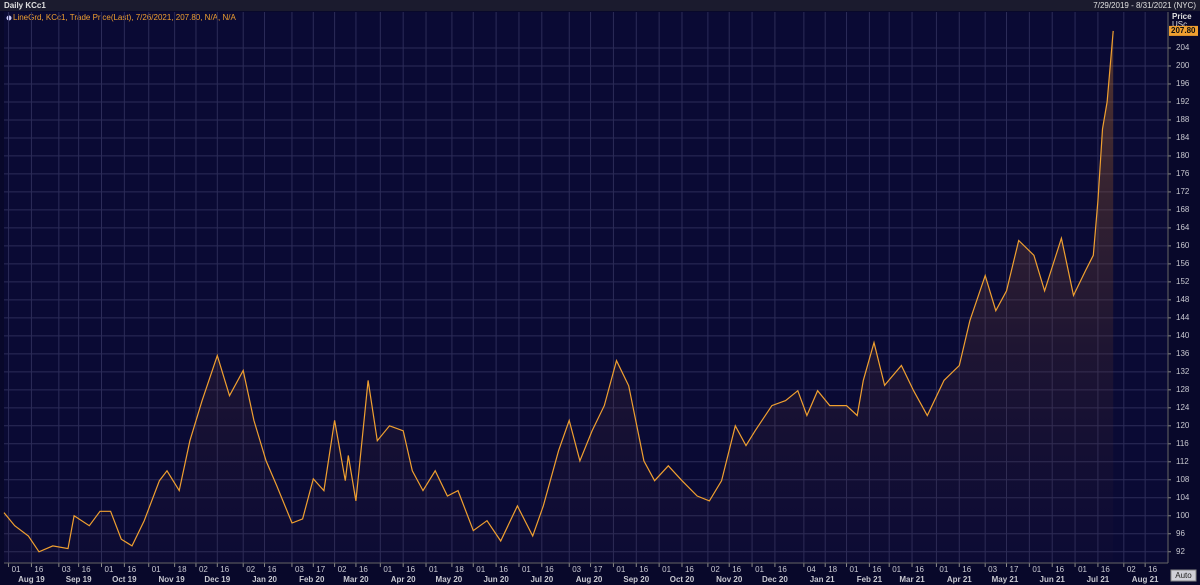  What do you see at coordinates (1183, 227) in the screenshot?
I see `y-tick-label: 164` at bounding box center [1183, 227].